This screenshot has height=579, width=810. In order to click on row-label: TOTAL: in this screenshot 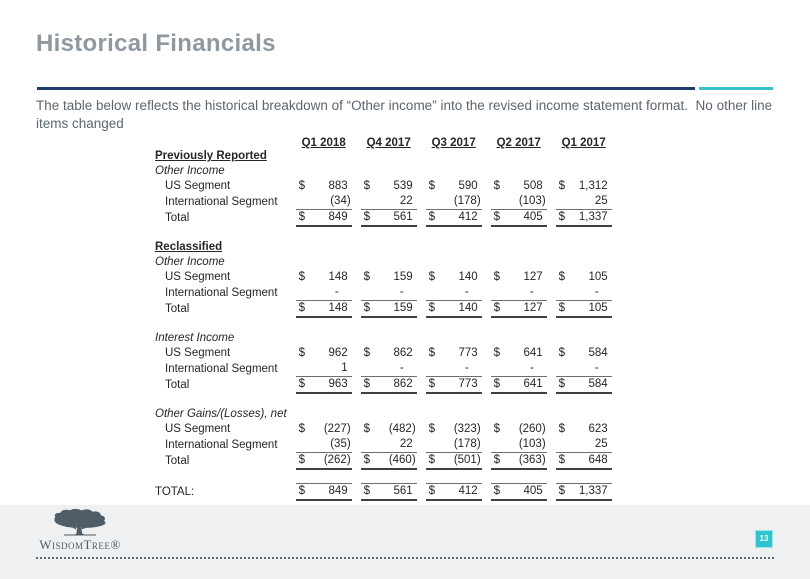, I will do `click(175, 491)`.